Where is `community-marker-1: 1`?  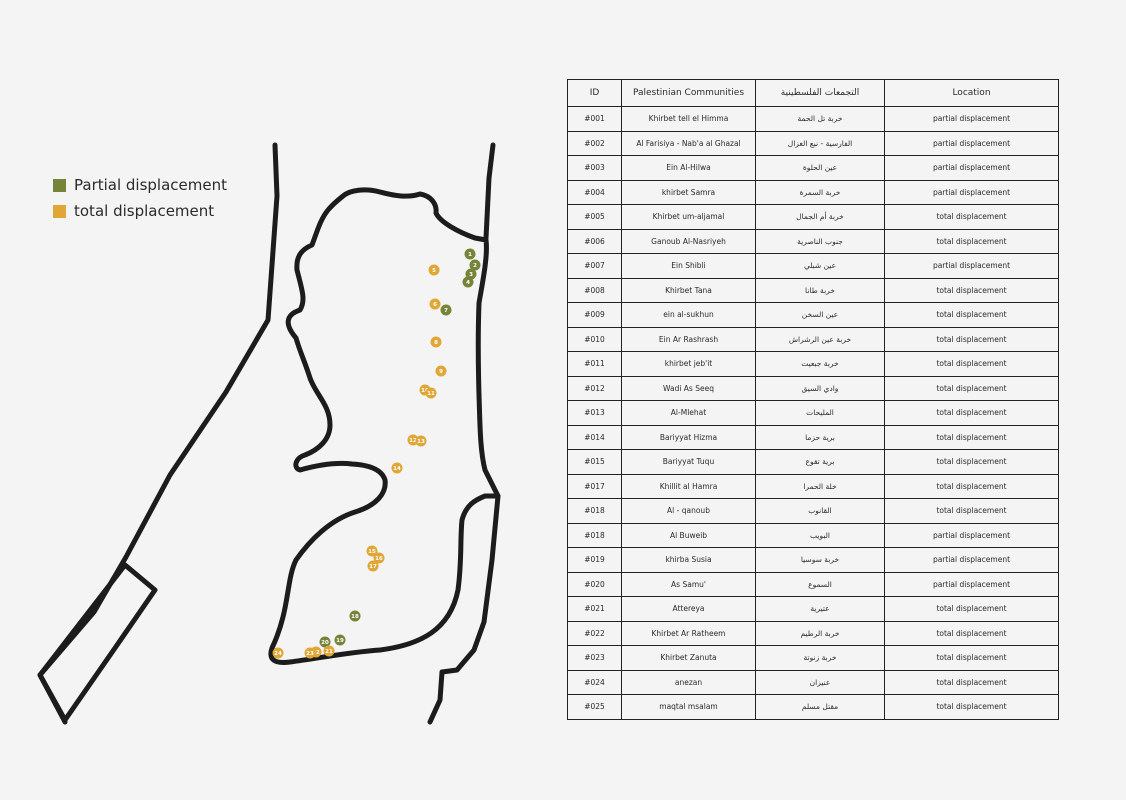
community-marker-1: 1 is located at coordinates (470, 254).